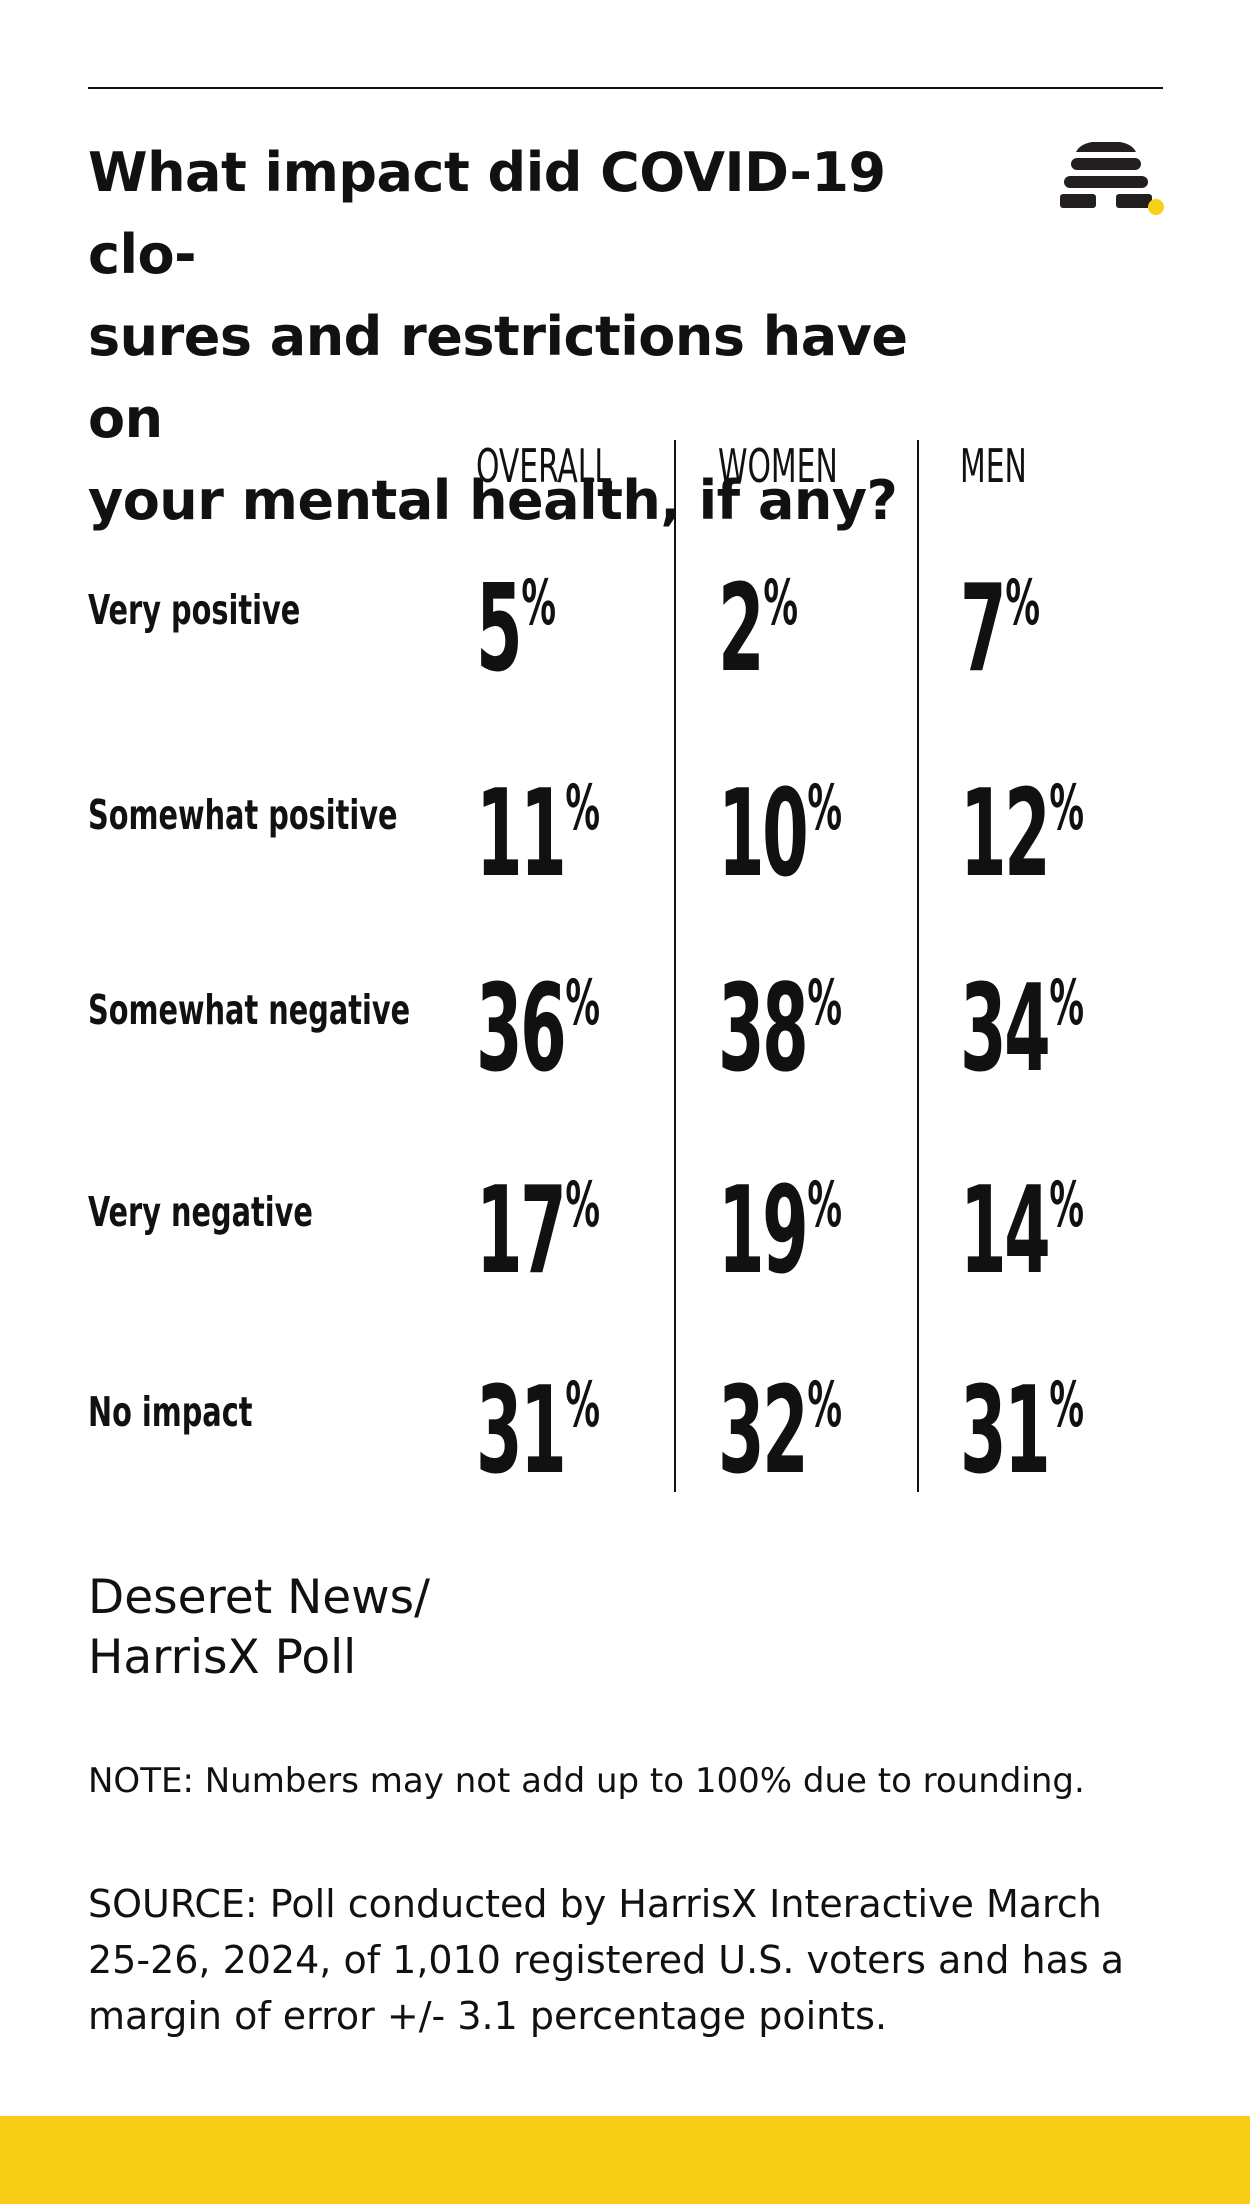 The height and width of the screenshot is (2204, 1250). What do you see at coordinates (487, 213) in the screenshot?
I see `title-line-1: What impact did COVID-19 clo-` at bounding box center [487, 213].